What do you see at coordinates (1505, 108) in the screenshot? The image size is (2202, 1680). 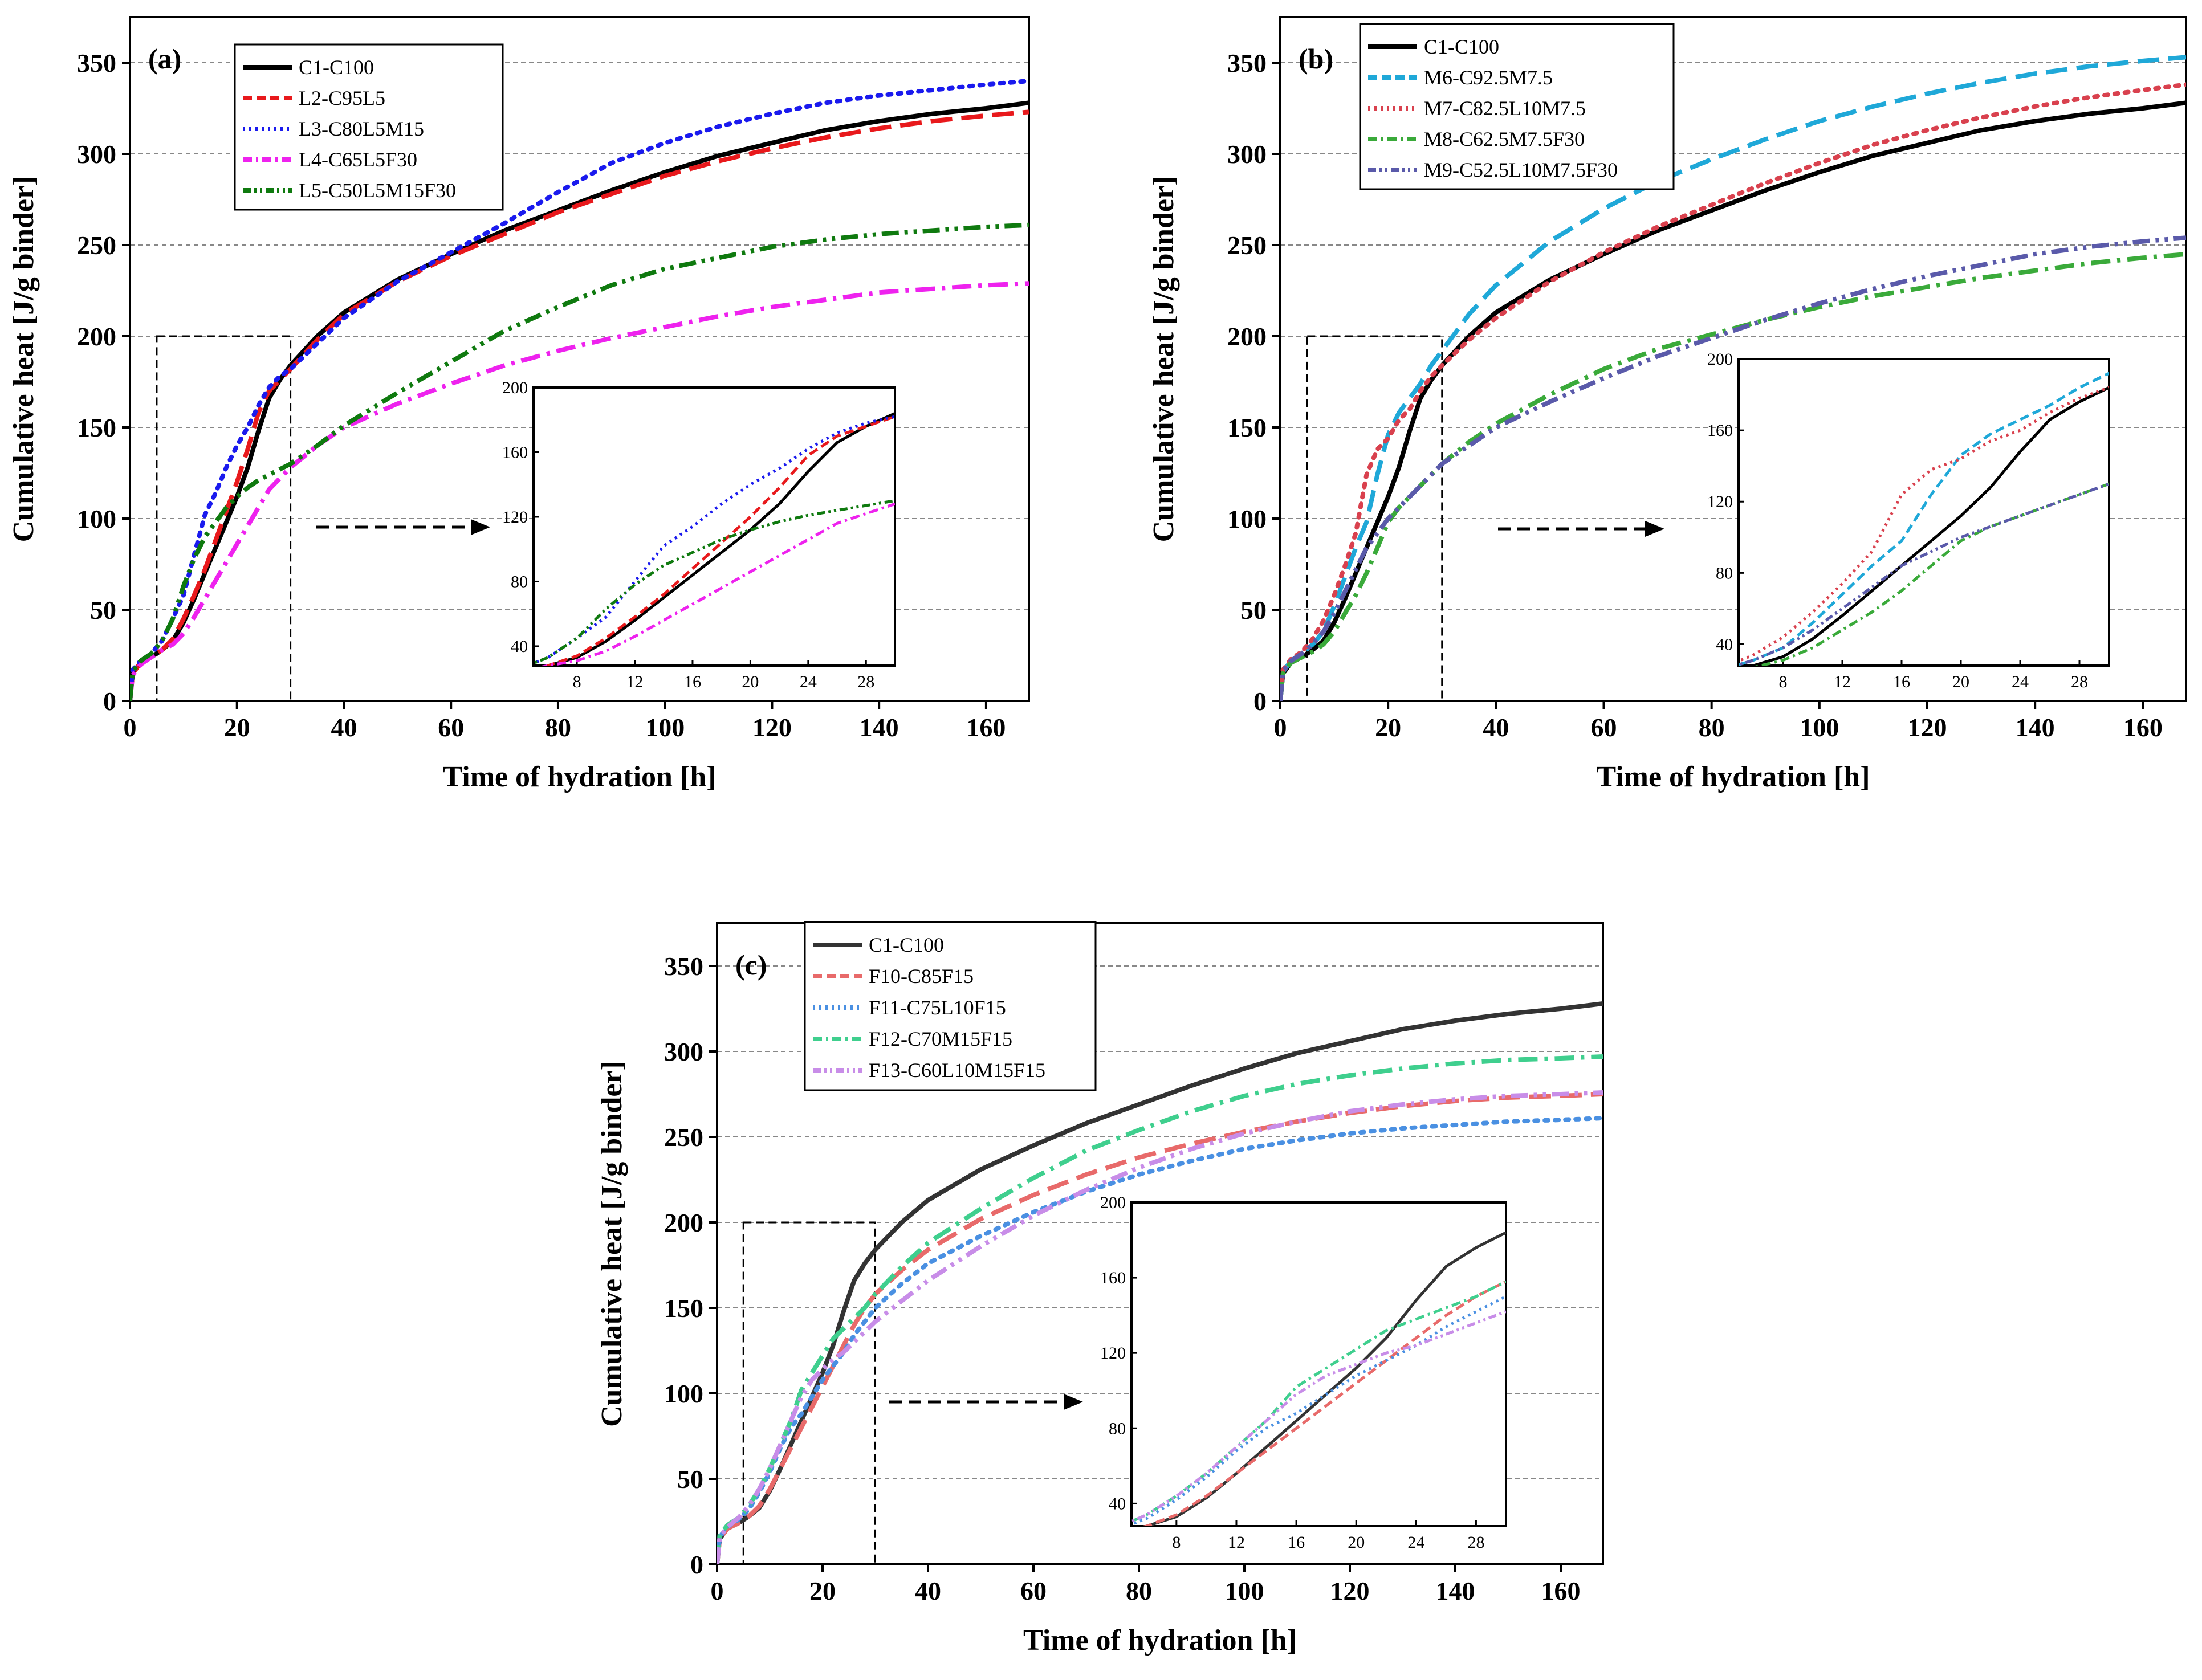 I see `legend-label: M7-C82.5L10M7.5` at bounding box center [1505, 108].